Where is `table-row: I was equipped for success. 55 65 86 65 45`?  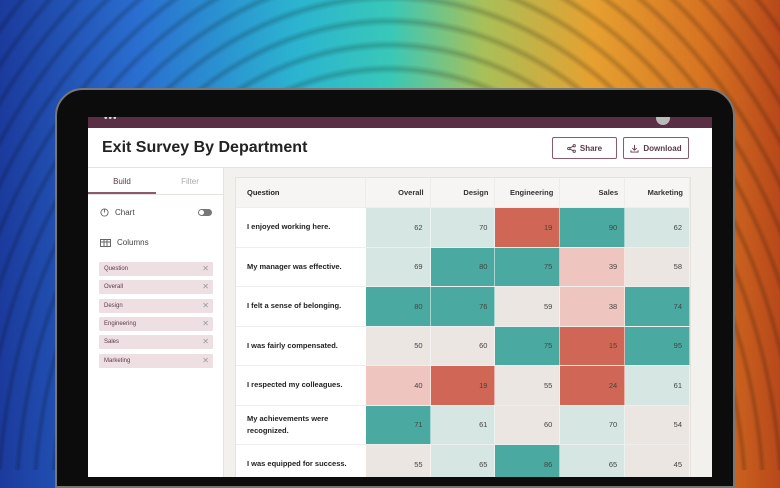
table-row: I was equipped for success. 55 65 86 65 45 is located at coordinates (463, 461).